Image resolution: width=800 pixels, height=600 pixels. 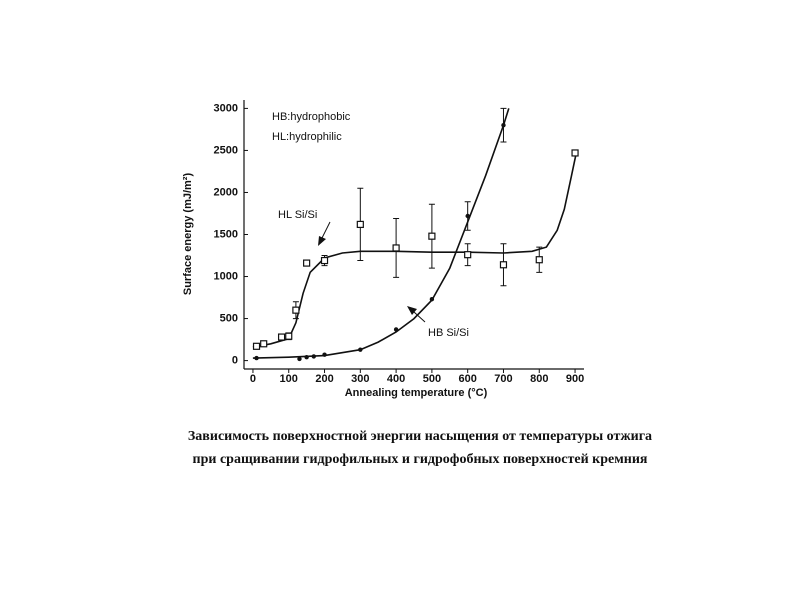 I want to click on x-tick-label: 100, so click(x=289, y=379).